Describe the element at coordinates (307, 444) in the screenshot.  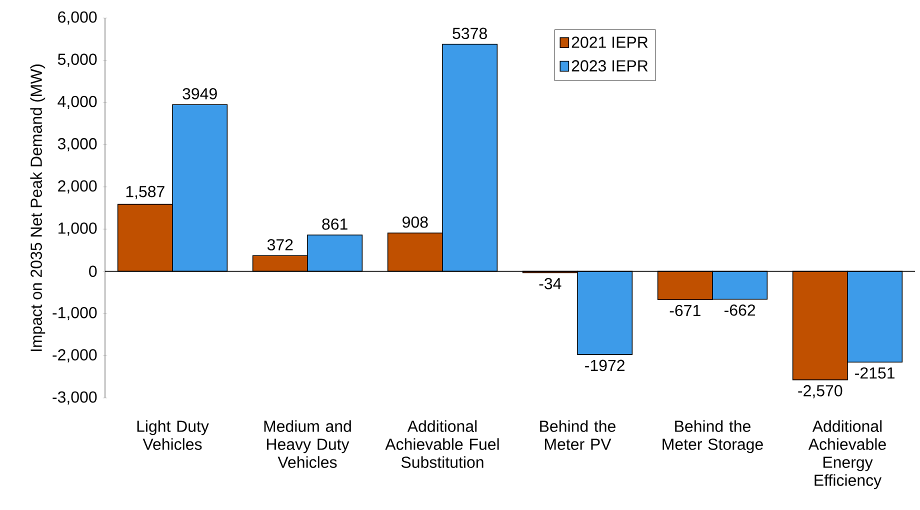
I see `x-tick-label: Medium and Heavy Duty Vehicles` at that location.